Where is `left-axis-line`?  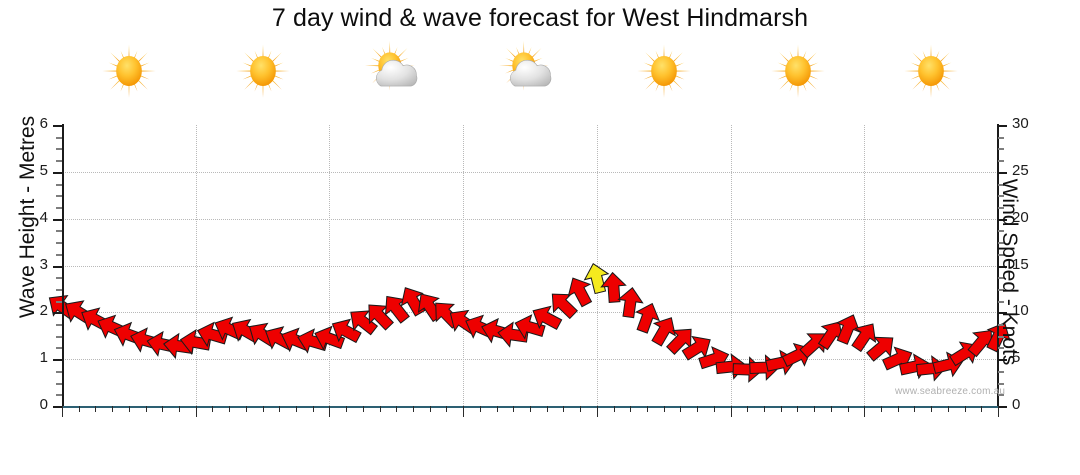
left-axis-line is located at coordinates (63, 265).